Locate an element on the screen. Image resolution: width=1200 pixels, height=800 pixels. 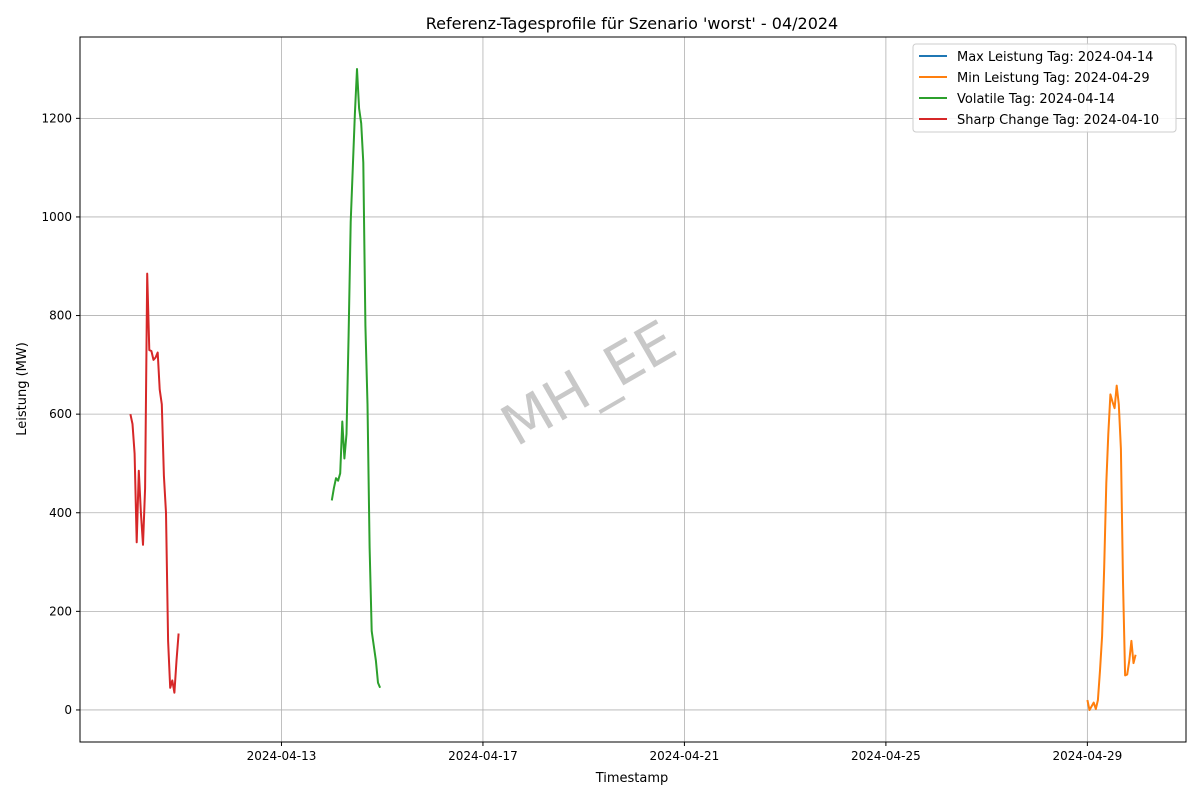
y-tick-label: 400 is located at coordinates (60, 513).